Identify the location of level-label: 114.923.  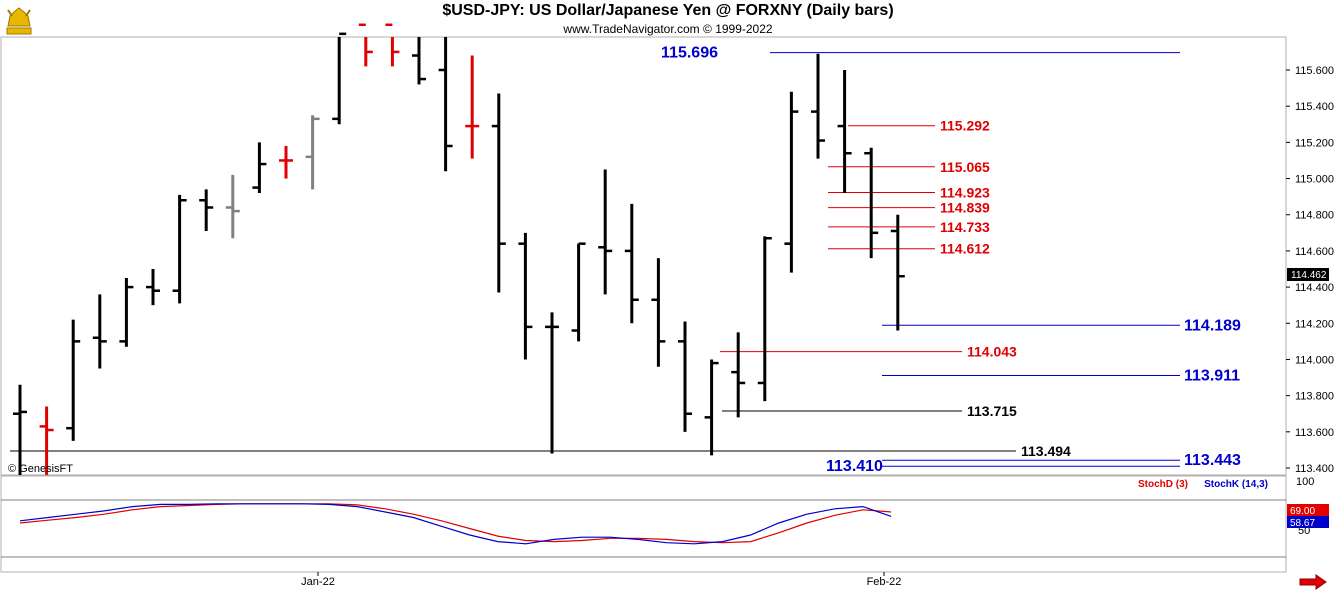
(965, 192).